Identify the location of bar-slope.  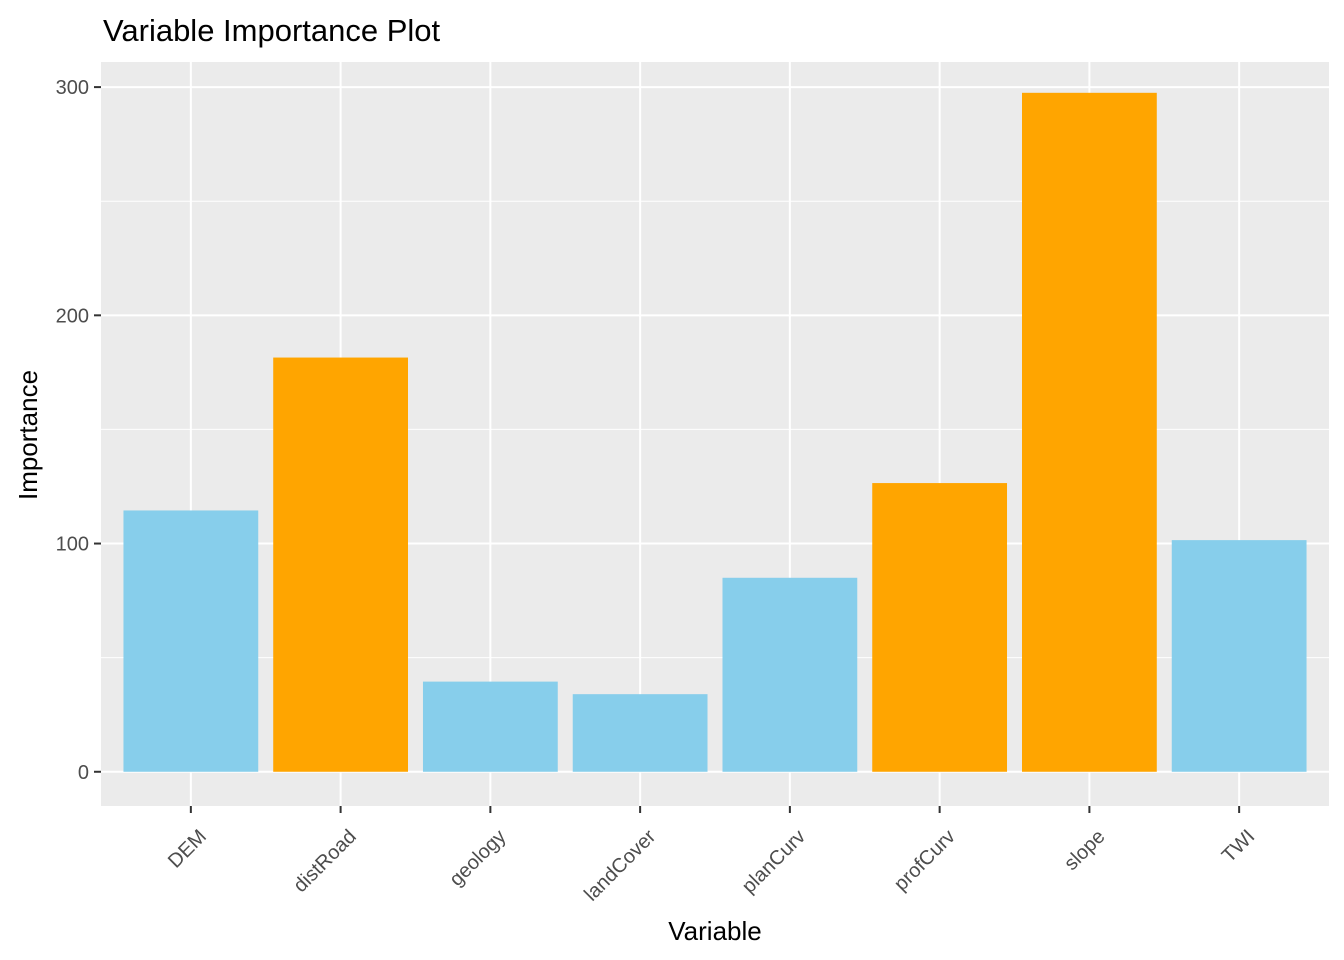
(1089, 432).